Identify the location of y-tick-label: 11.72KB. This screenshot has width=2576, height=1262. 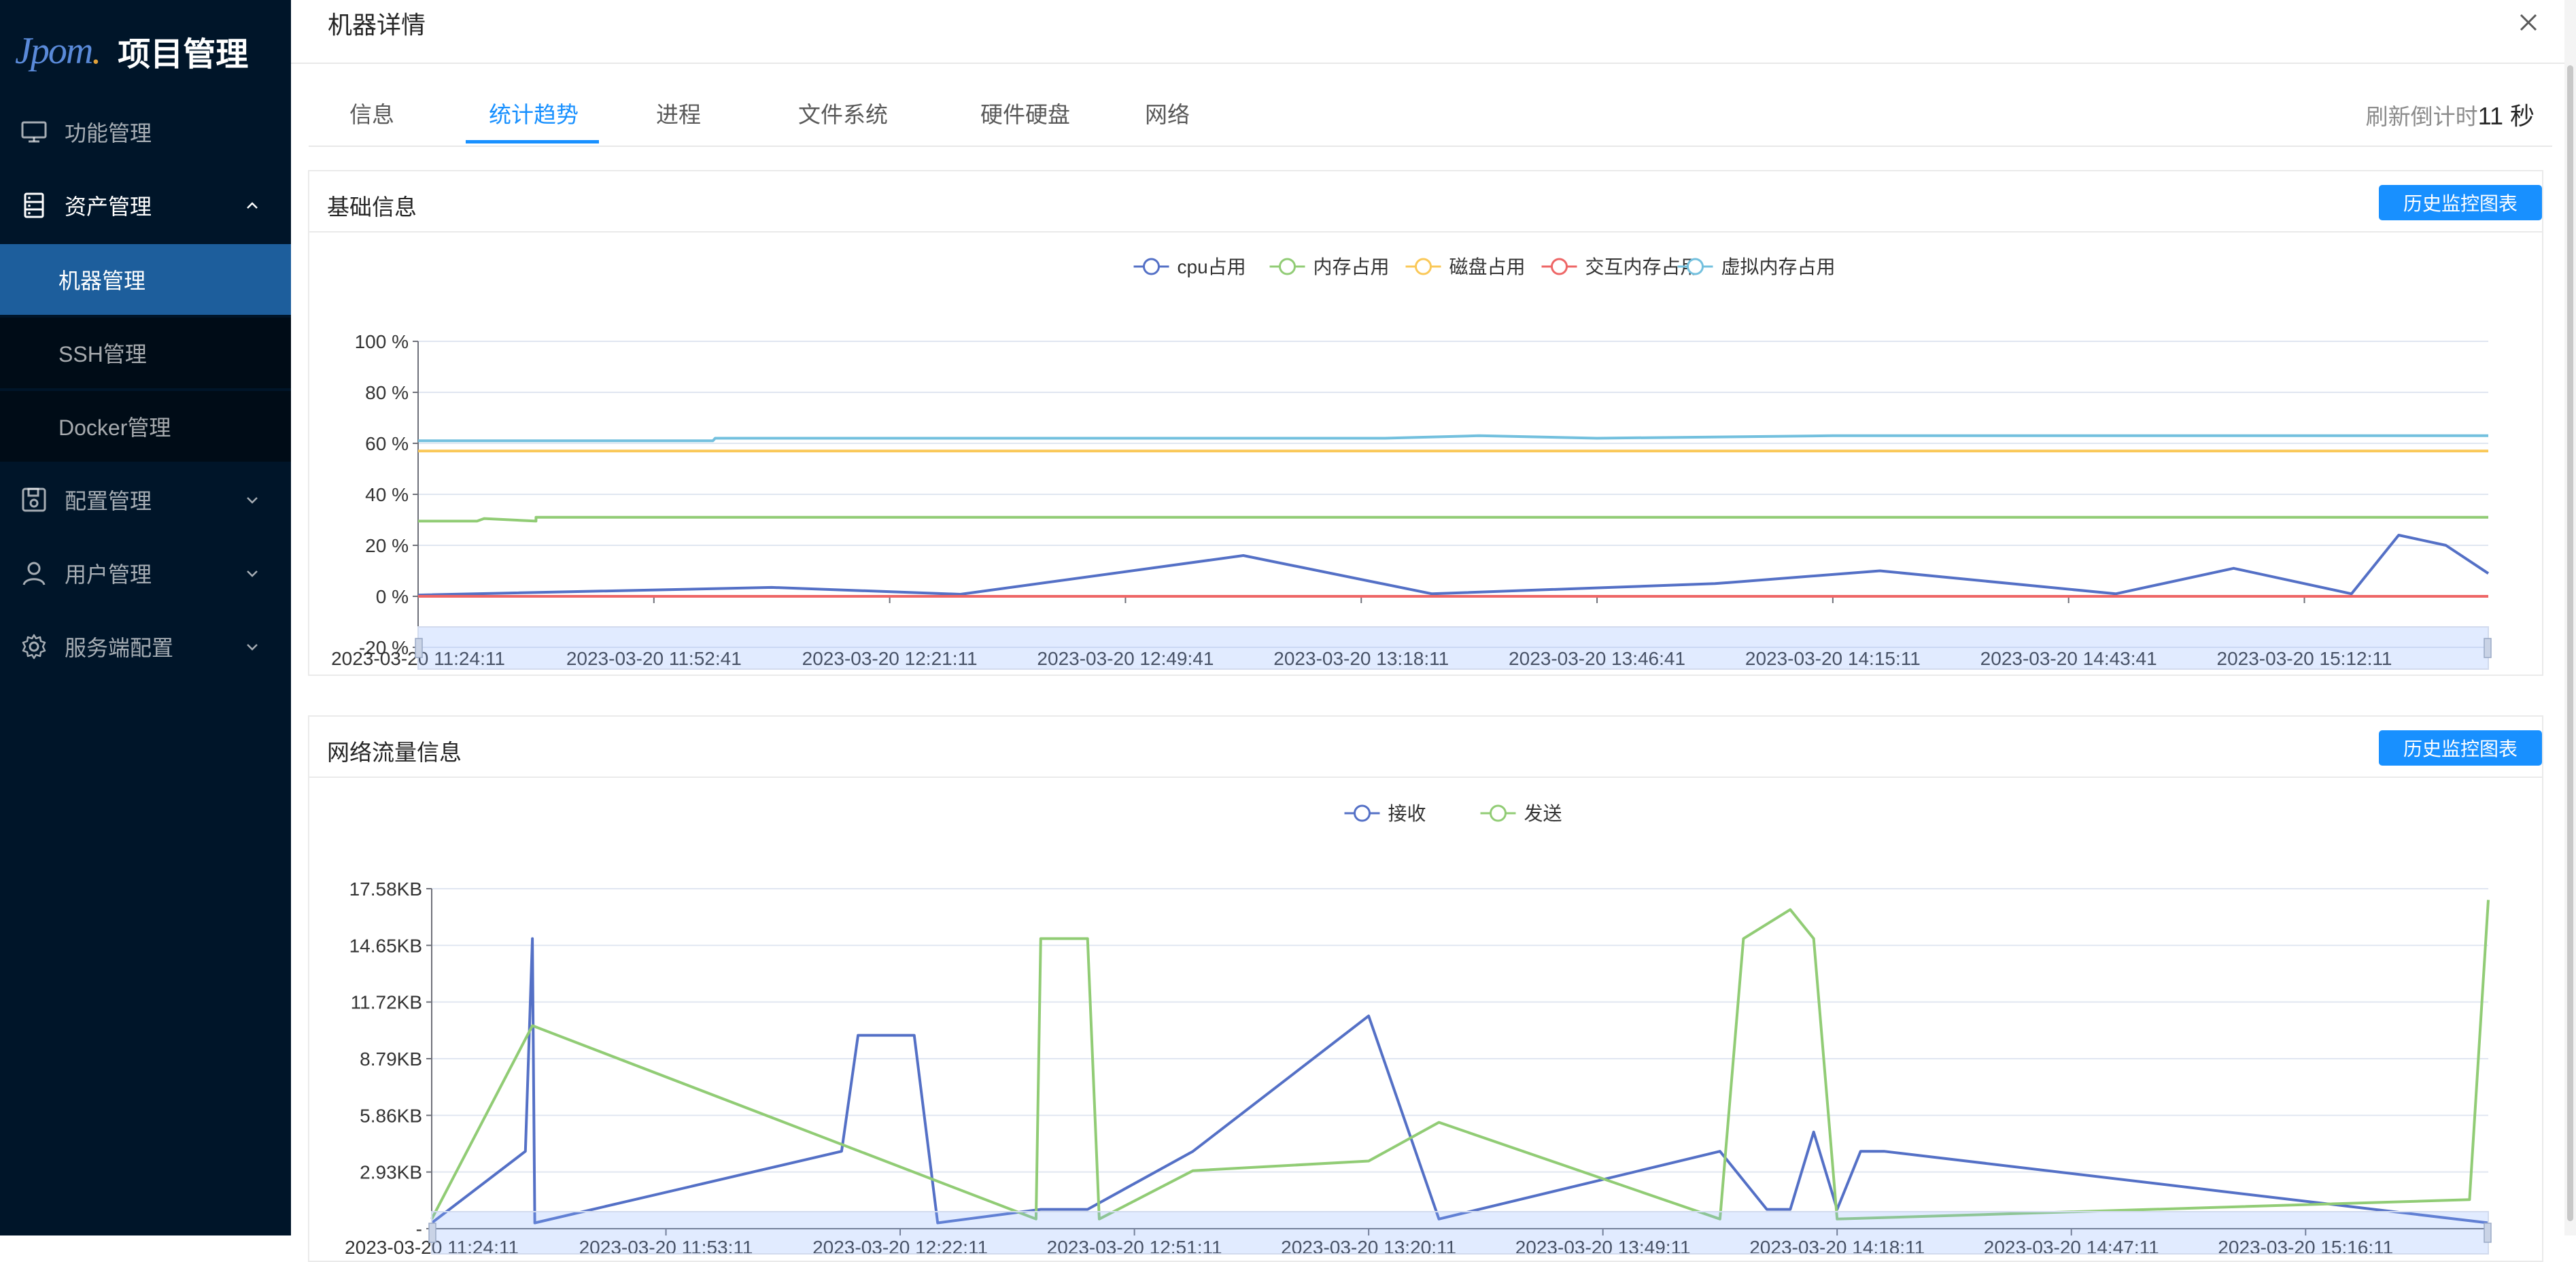
(386, 1002).